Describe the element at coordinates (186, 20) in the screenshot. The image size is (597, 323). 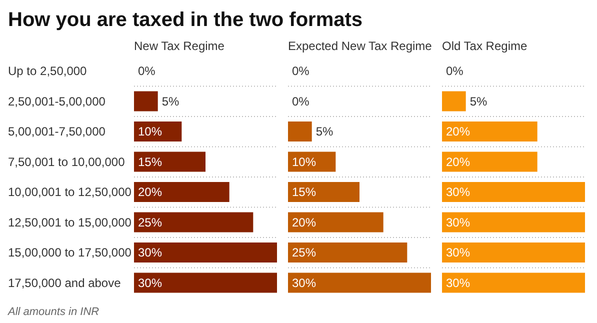
I see `chart-title: How you are taxed in the two formats` at that location.